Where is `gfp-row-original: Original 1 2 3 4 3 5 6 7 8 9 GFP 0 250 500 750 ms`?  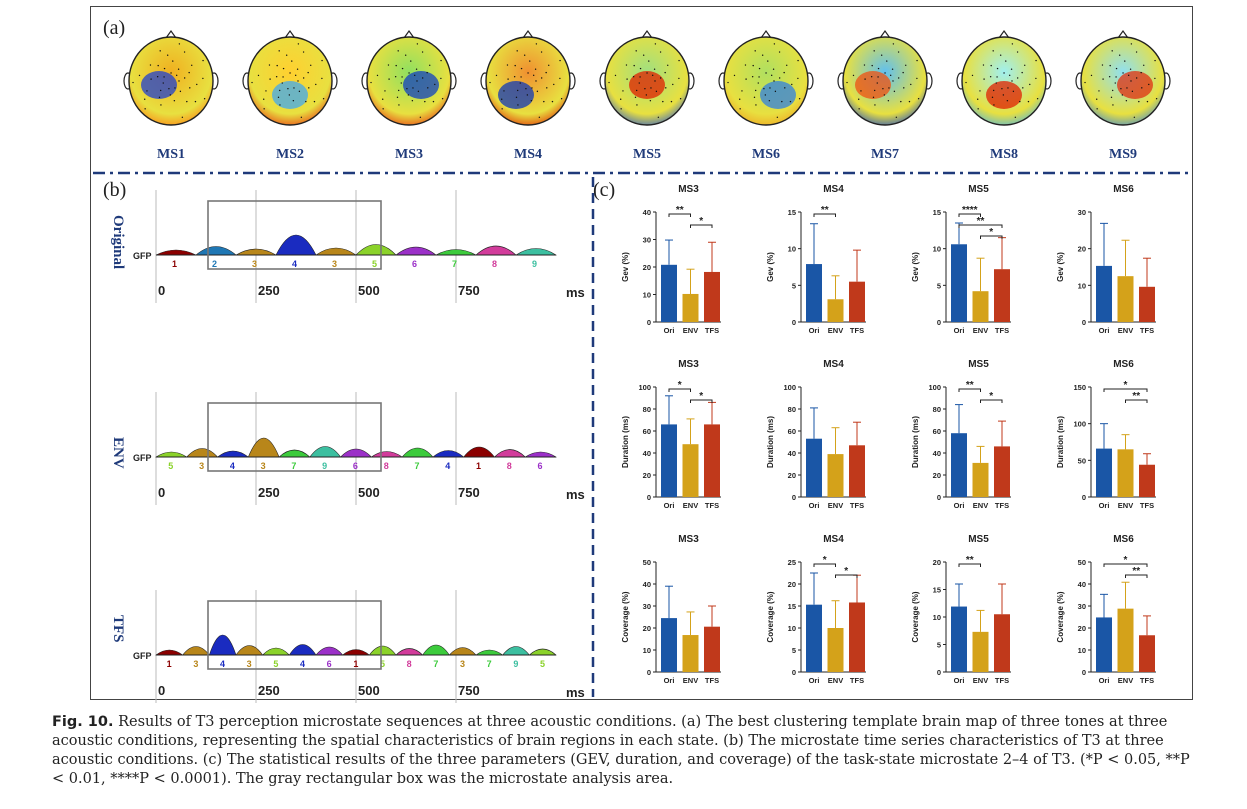
gfp-row-original: Original 1 2 3 4 3 5 6 7 8 9 GFP 0 250 500 750 ms is located at coordinates (341, 250).